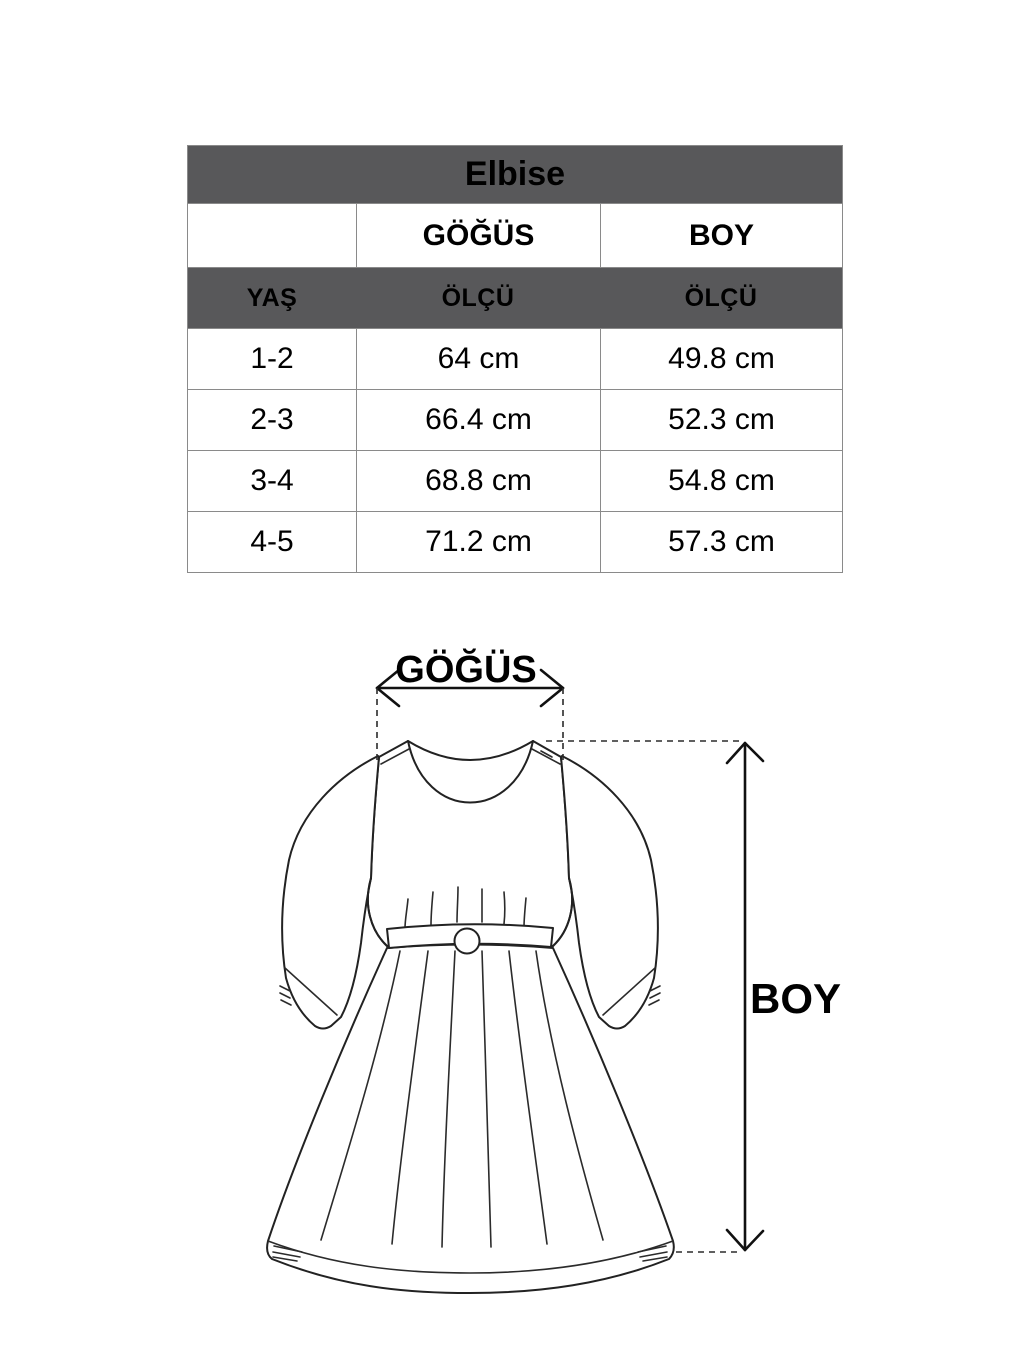 Image resolution: width=1020 pixels, height=1360 pixels. I want to click on table-row: 2-3 66.4 cm 52.3 cm, so click(515, 419).